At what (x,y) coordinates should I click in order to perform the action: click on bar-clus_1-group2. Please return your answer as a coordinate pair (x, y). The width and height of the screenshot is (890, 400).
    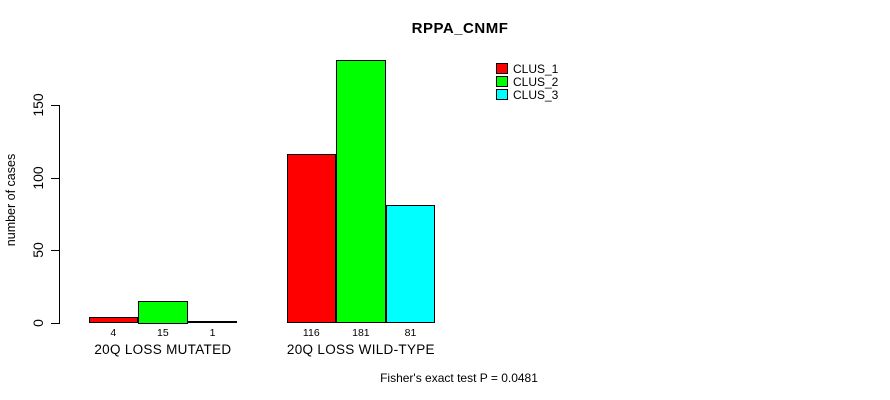
    Looking at the image, I should click on (311, 239).